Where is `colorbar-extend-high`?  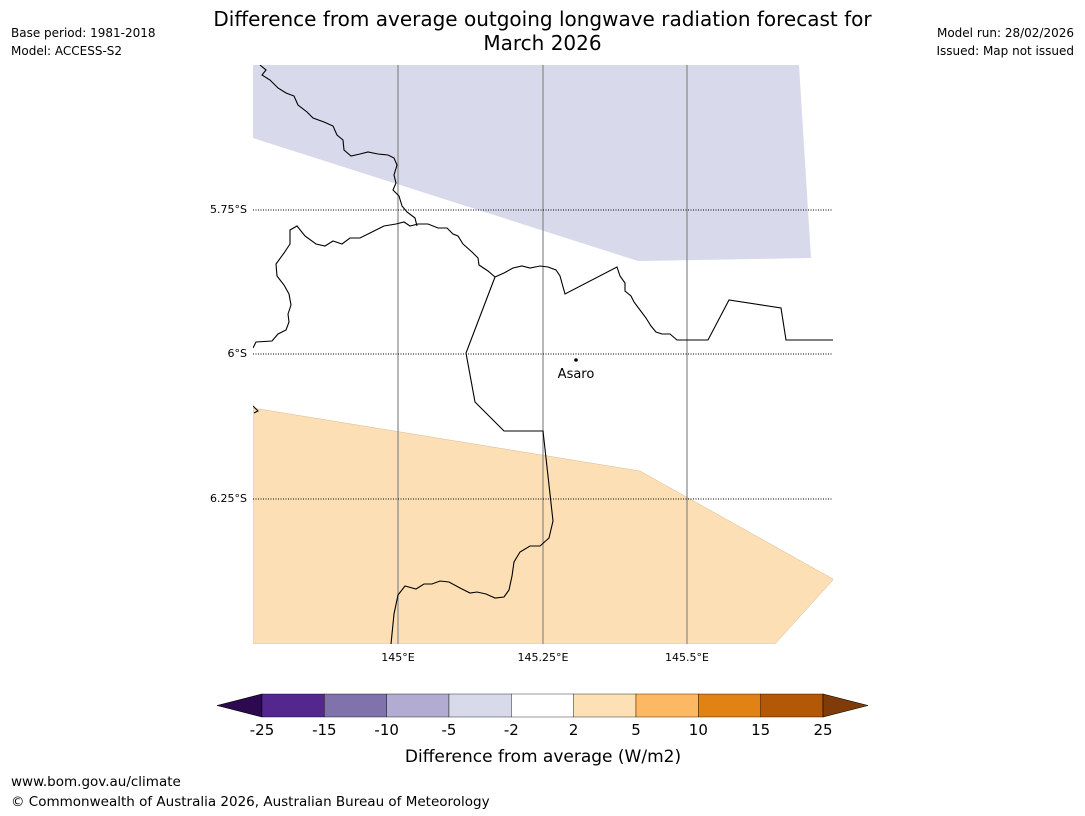
colorbar-extend-high is located at coordinates (845, 705).